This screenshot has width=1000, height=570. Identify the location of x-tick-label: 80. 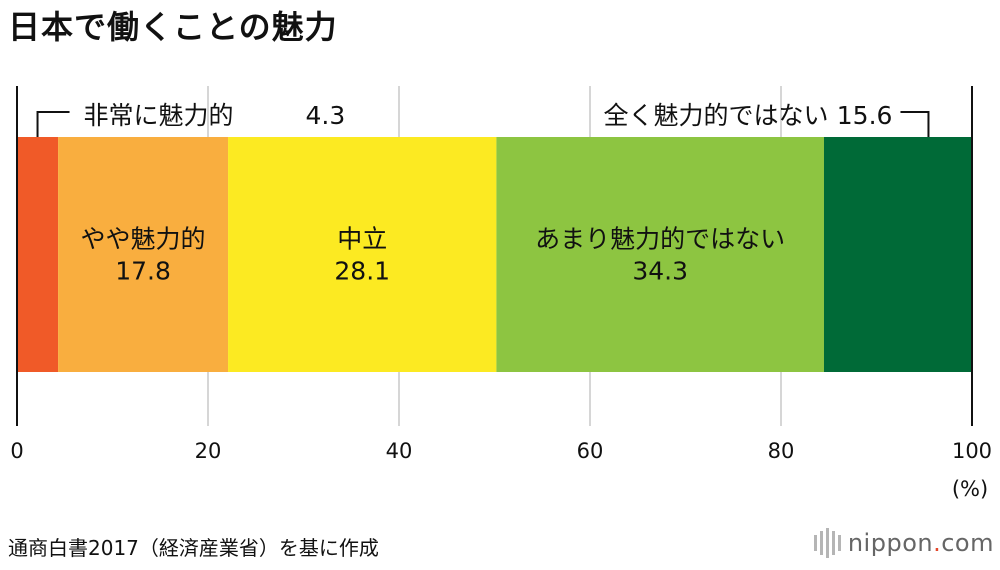
(781, 451).